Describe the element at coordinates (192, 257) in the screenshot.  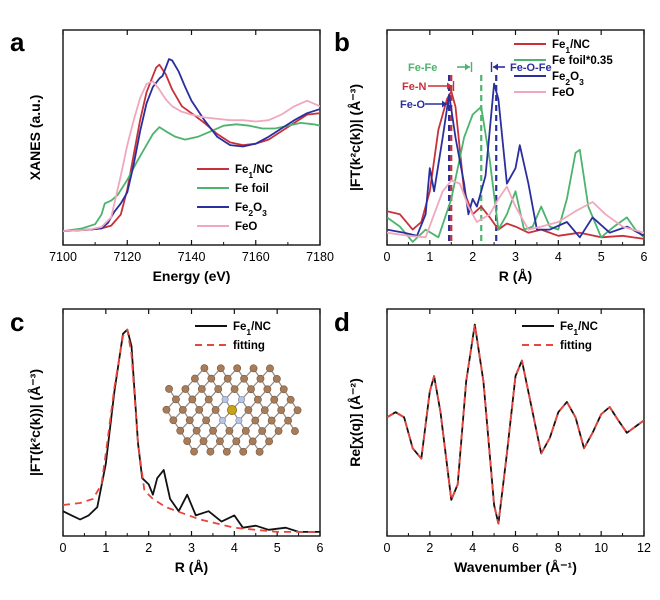
I see `x-tick-label: 7140` at that location.